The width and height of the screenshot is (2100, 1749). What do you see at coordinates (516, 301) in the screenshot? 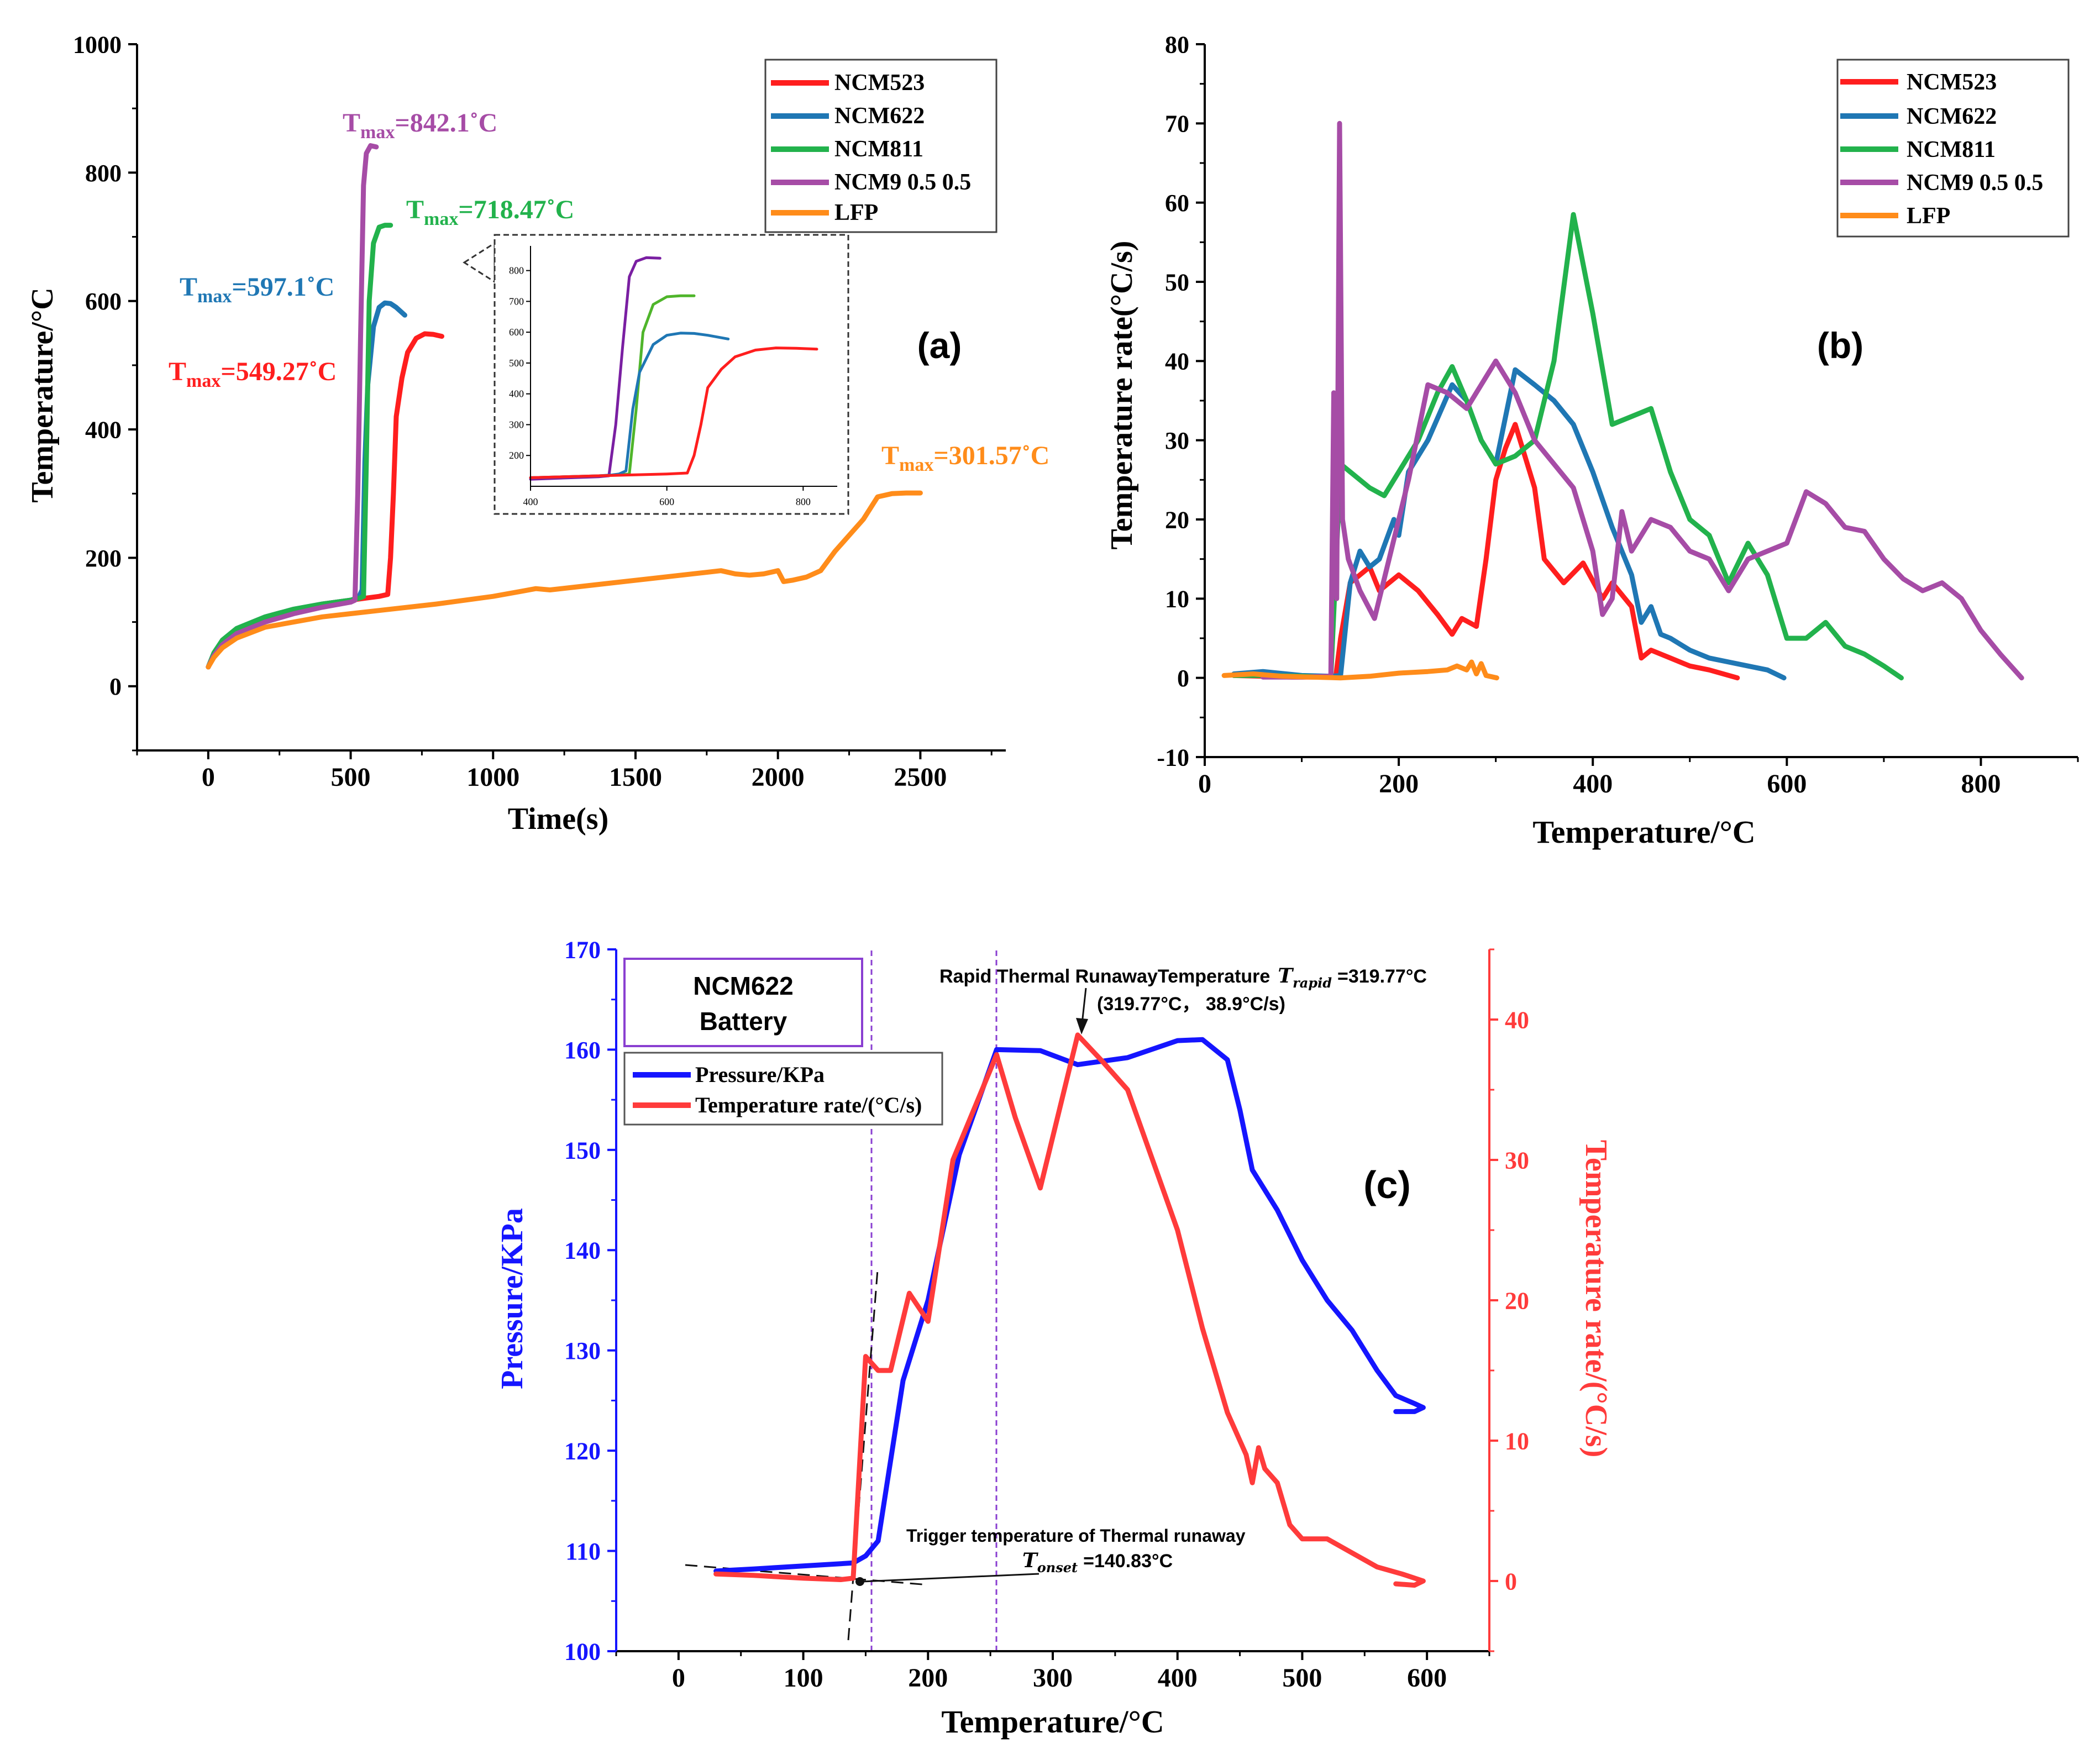
I see `inset-y-tick-label: 700` at bounding box center [516, 301].